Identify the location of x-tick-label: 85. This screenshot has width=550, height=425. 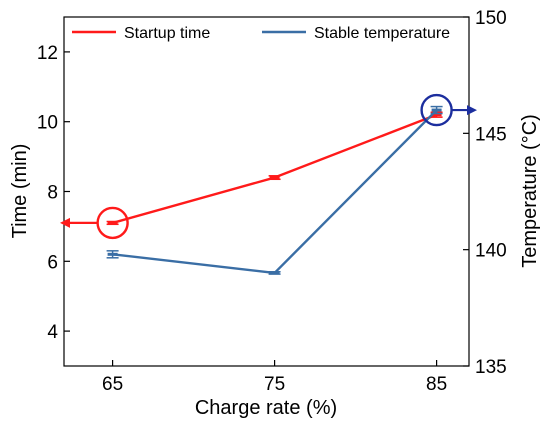
(436, 384).